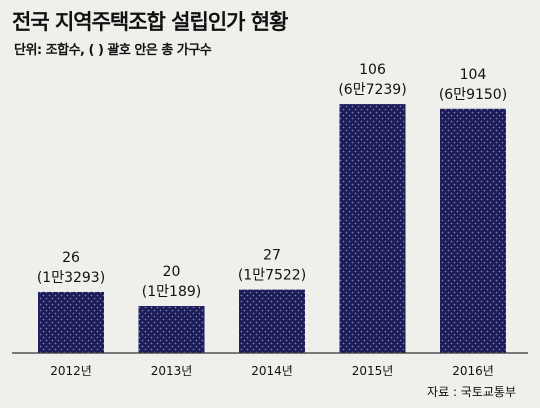 The height and width of the screenshot is (408, 540). What do you see at coordinates (172, 371) in the screenshot?
I see `x-tick-label: 2013년` at bounding box center [172, 371].